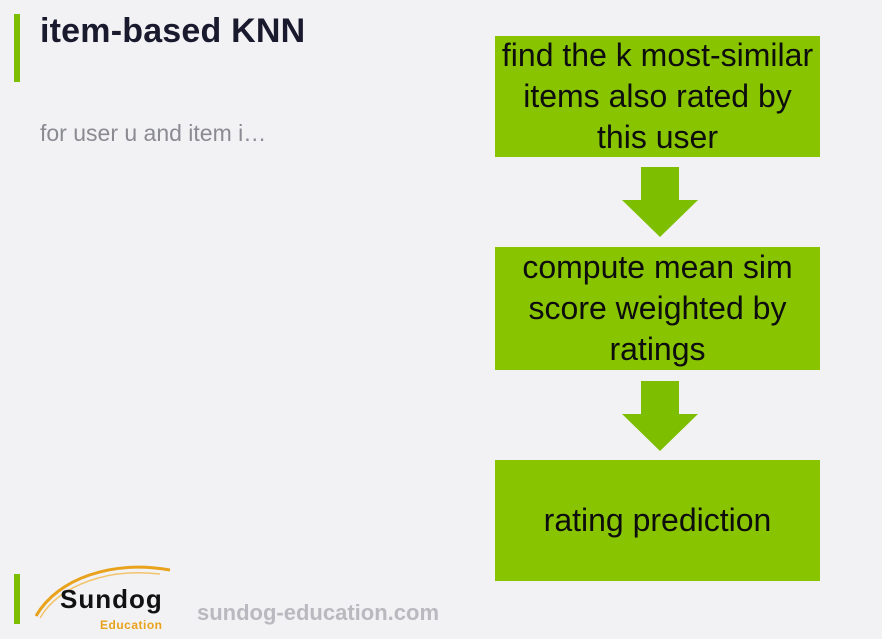  Describe the element at coordinates (17, 599) in the screenshot. I see `footer-accent-bar` at that location.